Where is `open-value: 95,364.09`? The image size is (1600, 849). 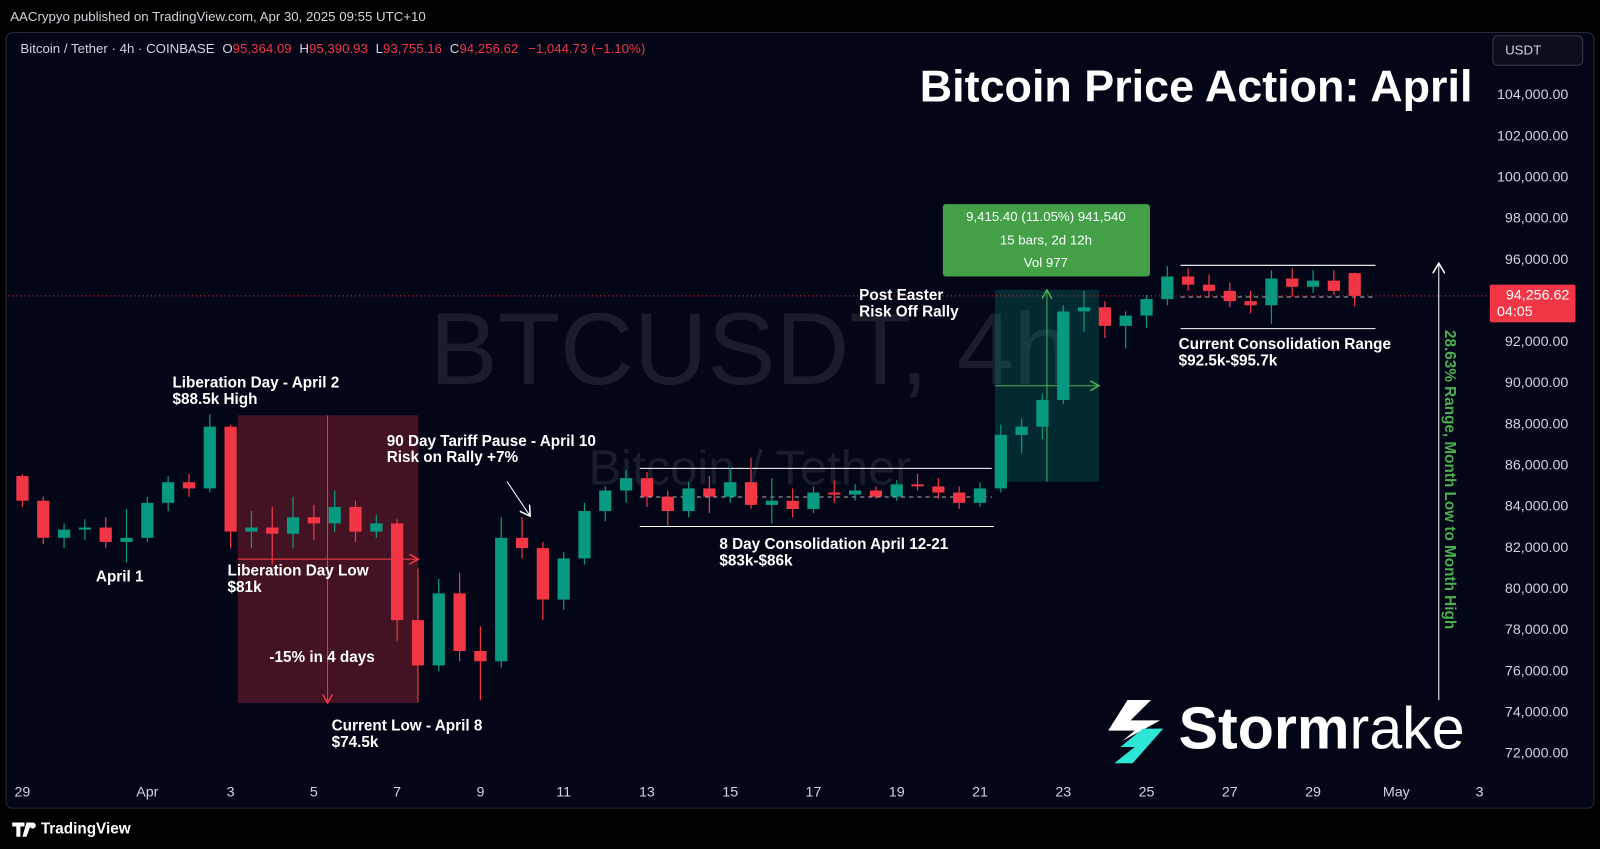 open-value: 95,364.09 is located at coordinates (262, 47).